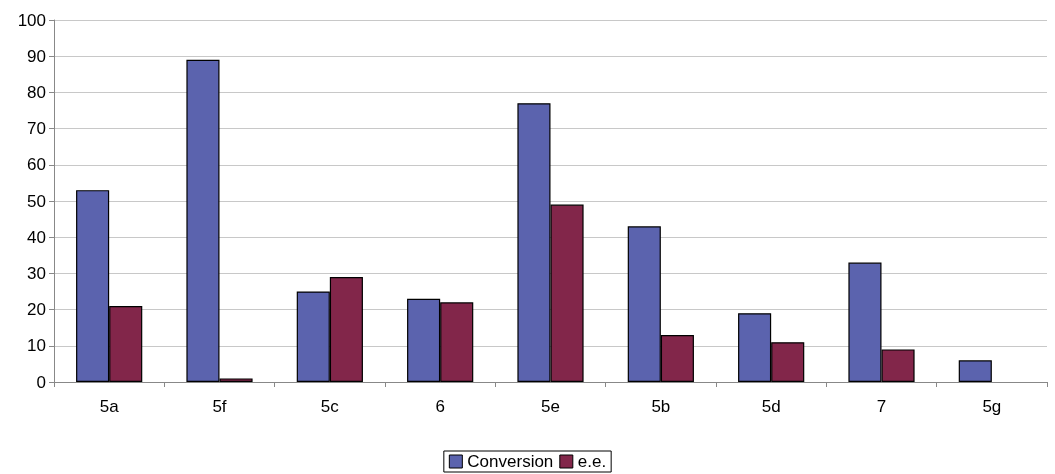  Describe the element at coordinates (550, 406) in the screenshot. I see `x-tick-label: 5e` at that location.